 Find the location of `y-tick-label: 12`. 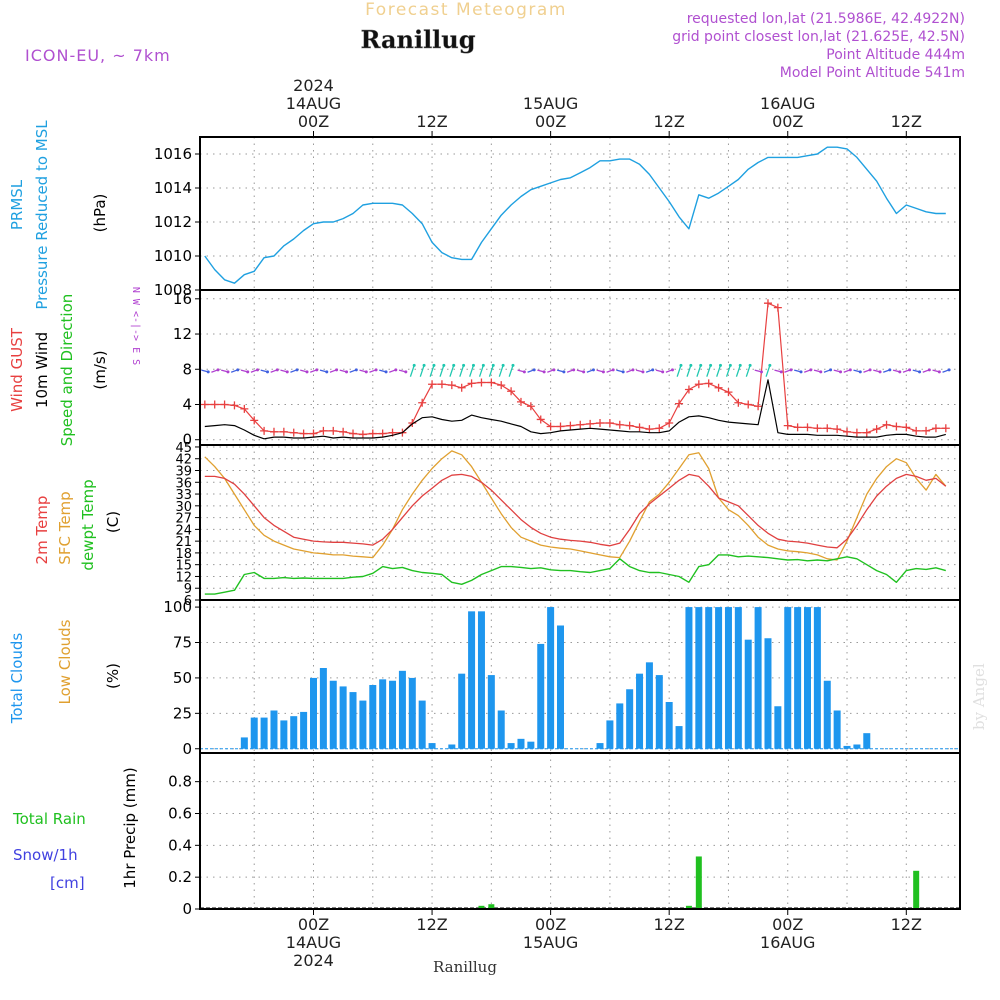

y-tick-label: 12 is located at coordinates (183, 577).